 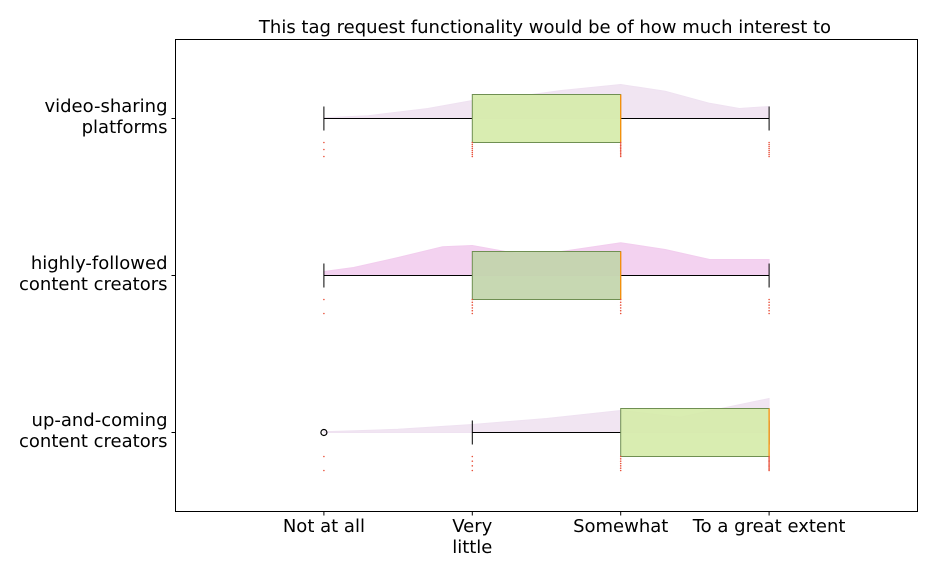 I want to click on x-tick-label-line: little, so click(x=472, y=547).